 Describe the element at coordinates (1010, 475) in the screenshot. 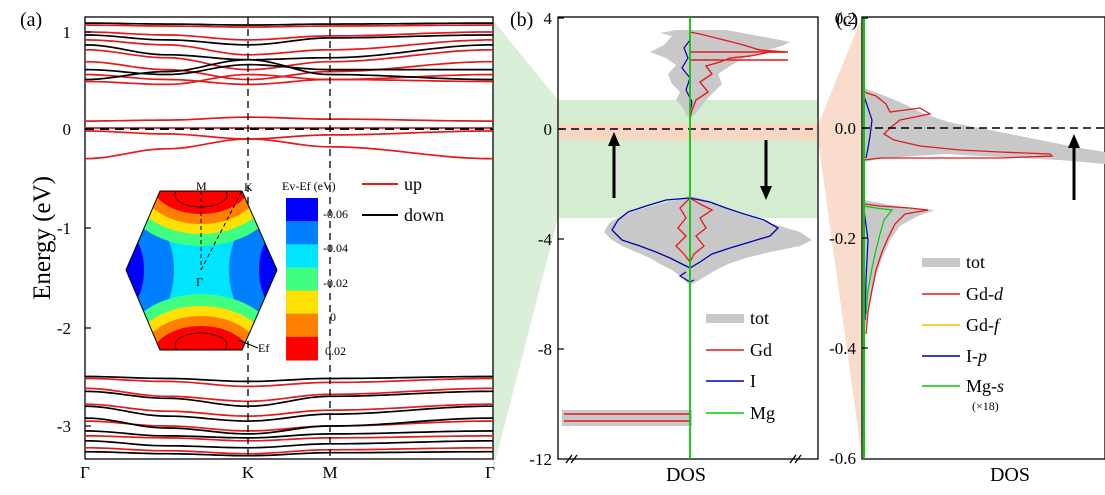

I see `panel-c-xlabel: DOS` at that location.